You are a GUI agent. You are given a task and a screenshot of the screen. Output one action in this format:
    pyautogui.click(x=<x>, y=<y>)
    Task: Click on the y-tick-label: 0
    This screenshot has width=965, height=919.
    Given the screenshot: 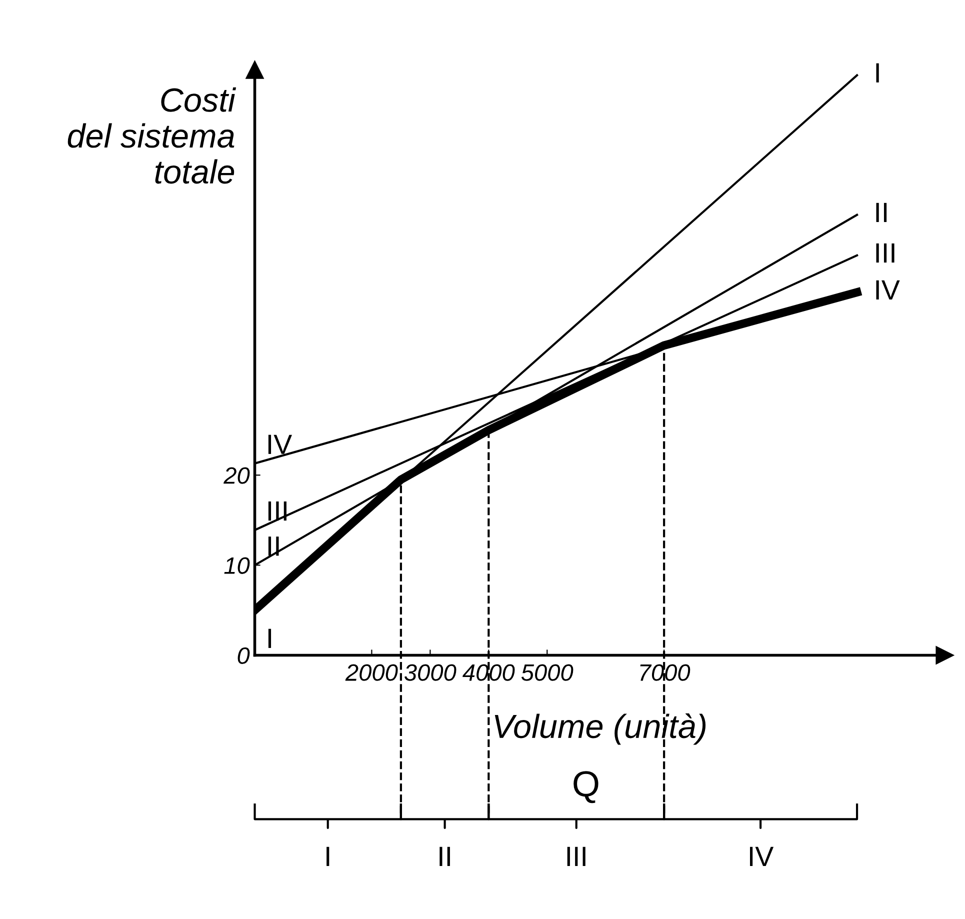 What is the action you would take?
    pyautogui.click(x=244, y=655)
    